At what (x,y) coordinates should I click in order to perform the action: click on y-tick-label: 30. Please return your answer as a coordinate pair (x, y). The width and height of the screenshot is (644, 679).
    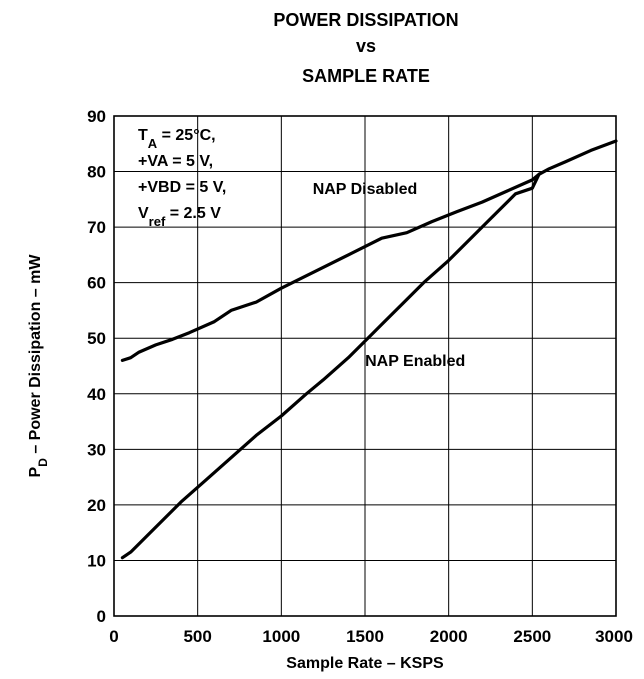
    Looking at the image, I should click on (96, 449).